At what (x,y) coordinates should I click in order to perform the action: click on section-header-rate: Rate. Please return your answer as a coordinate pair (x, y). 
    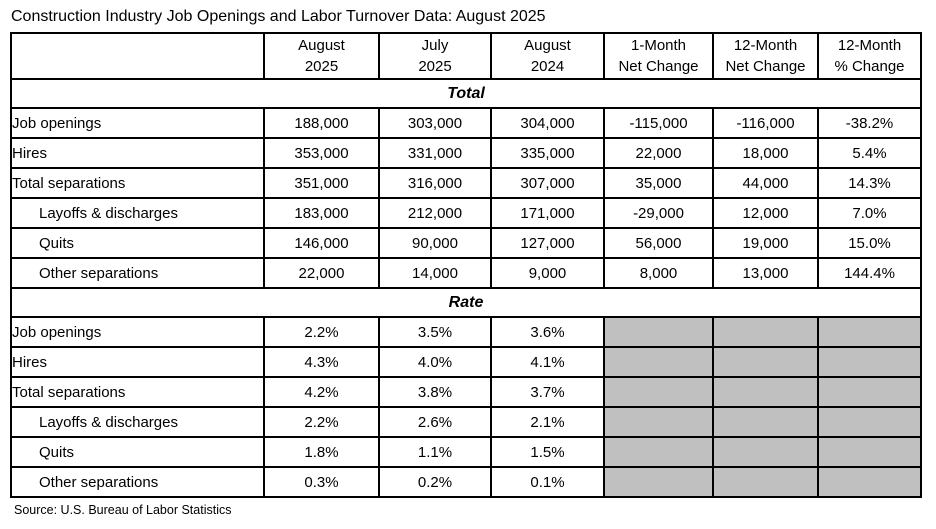
    Looking at the image, I should click on (466, 303).